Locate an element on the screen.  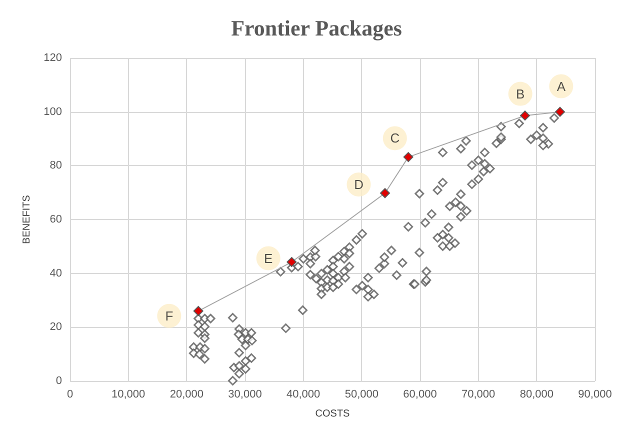
x-tick-label: 20,000 is located at coordinates (187, 394).